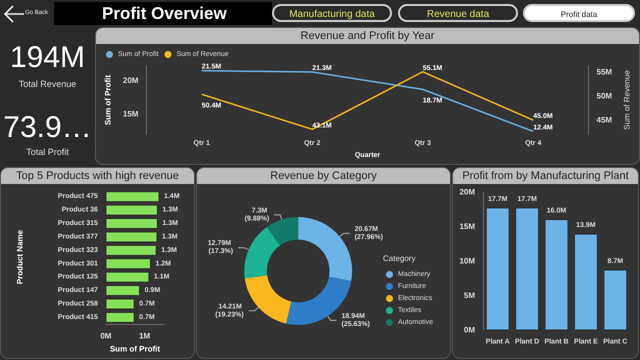  What do you see at coordinates (145, 336) in the screenshot?
I see `x-tick-label: 1M` at bounding box center [145, 336].